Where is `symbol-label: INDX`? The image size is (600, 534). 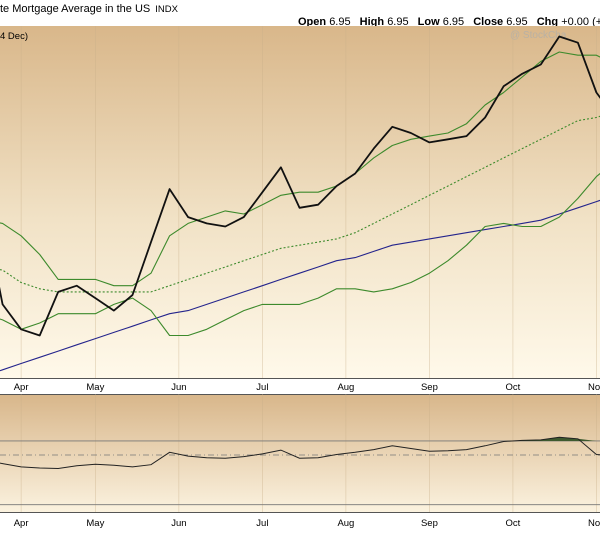 symbol-label: INDX is located at coordinates (166, 9).